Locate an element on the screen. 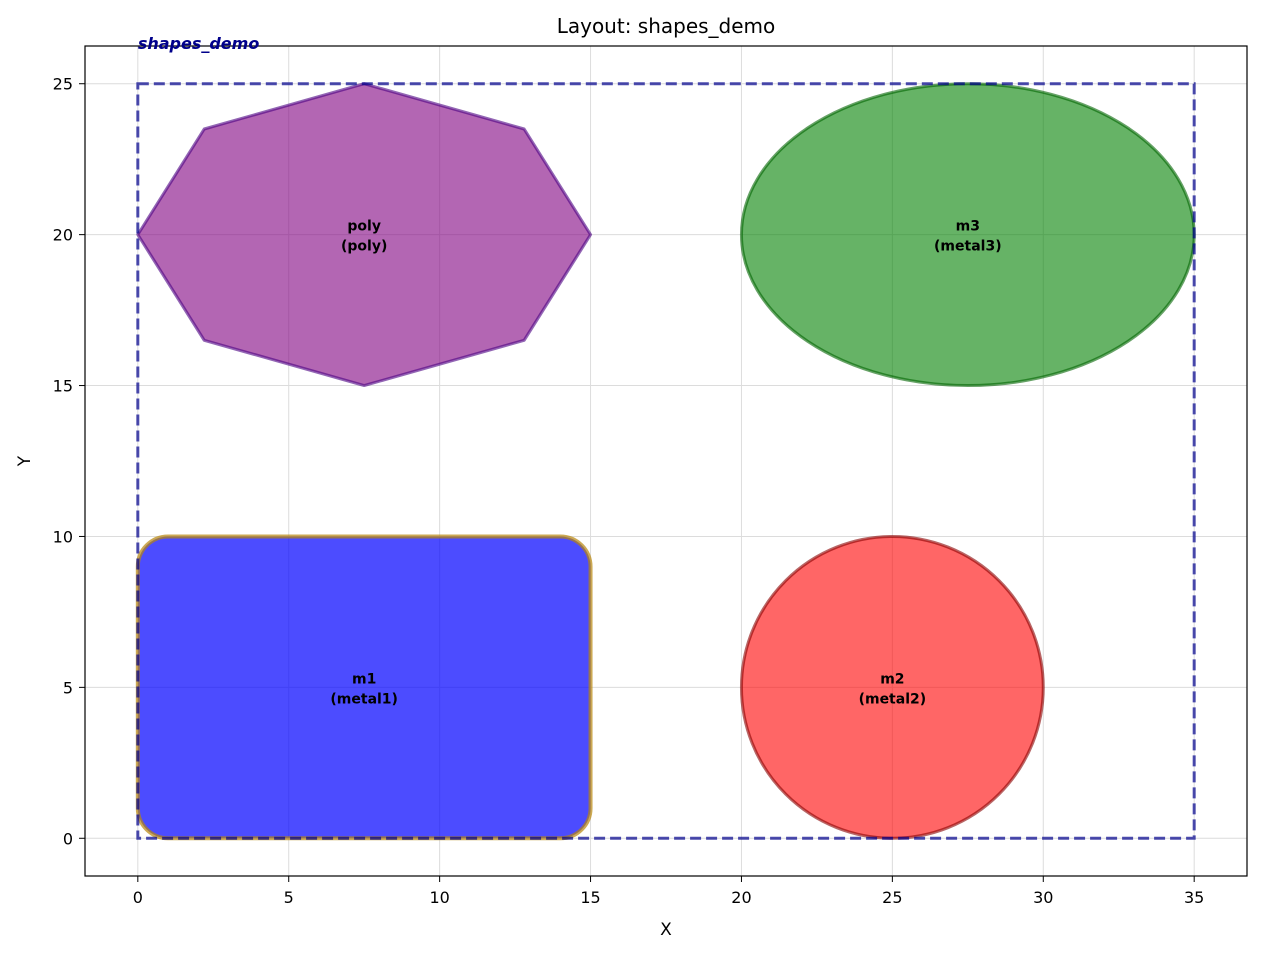  x-tick-label: 5 is located at coordinates (289, 897).